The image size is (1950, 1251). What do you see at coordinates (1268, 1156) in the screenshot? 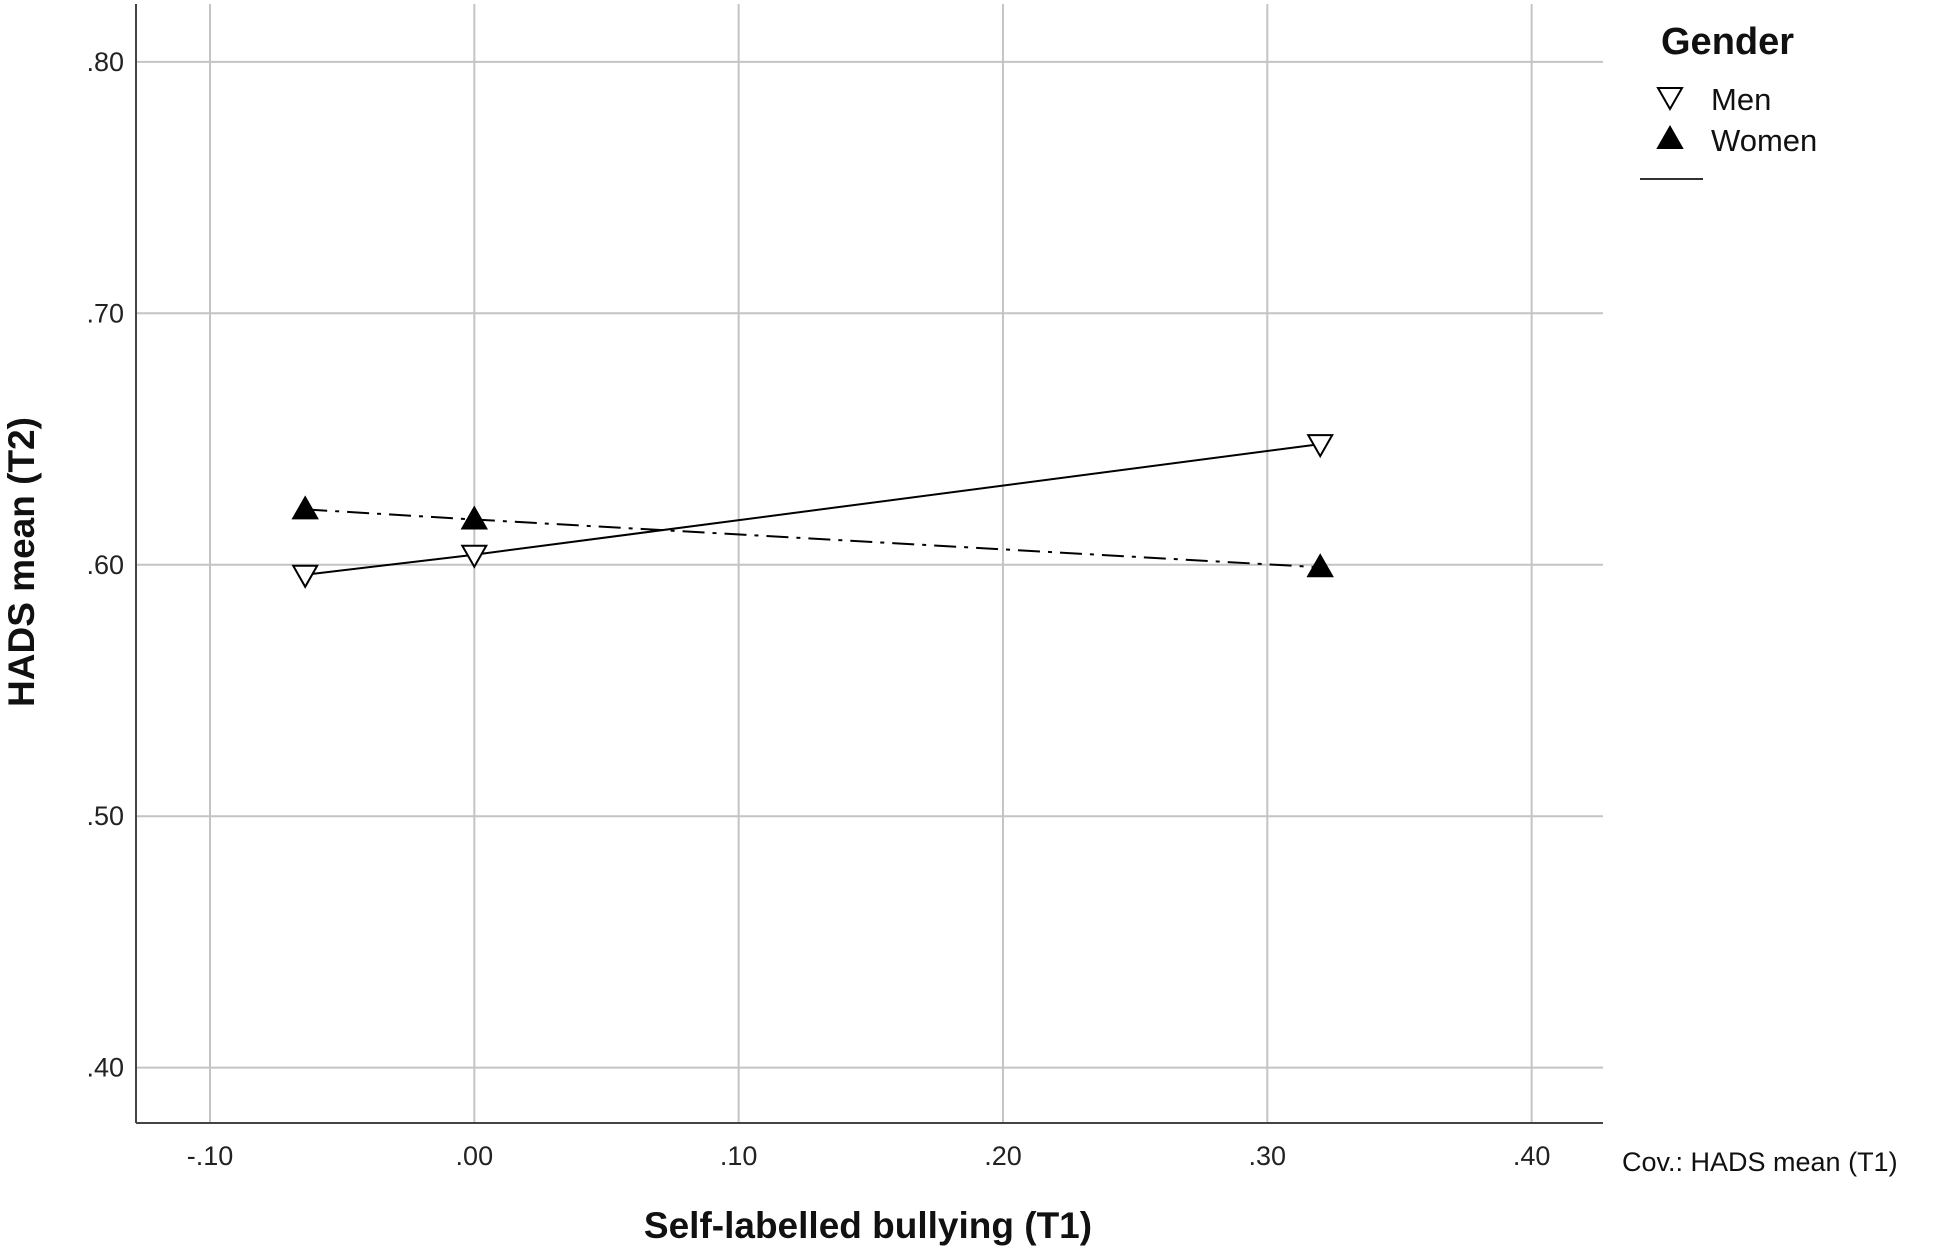
I see `x-tick-label: .30` at bounding box center [1268, 1156].